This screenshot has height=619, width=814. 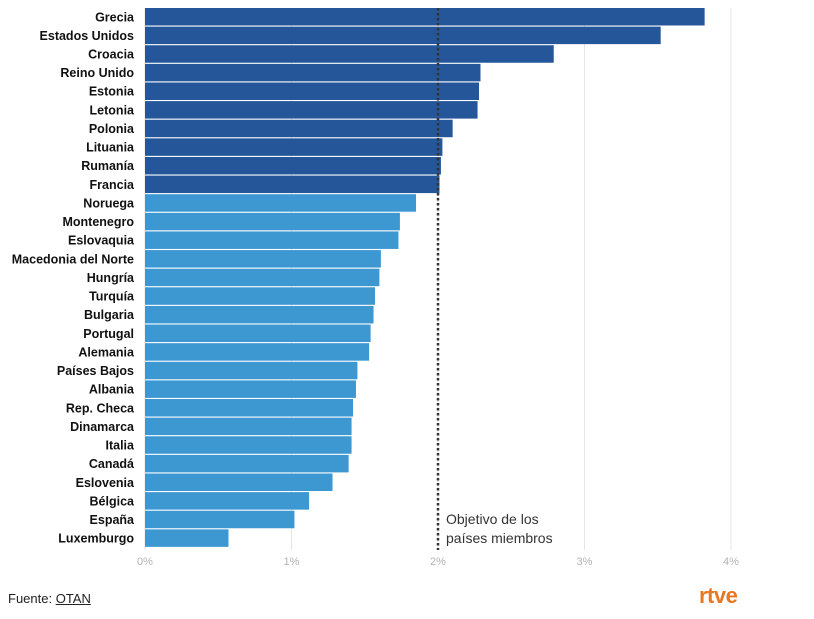 What do you see at coordinates (112, 92) in the screenshot?
I see `category-label: Estonia` at bounding box center [112, 92].